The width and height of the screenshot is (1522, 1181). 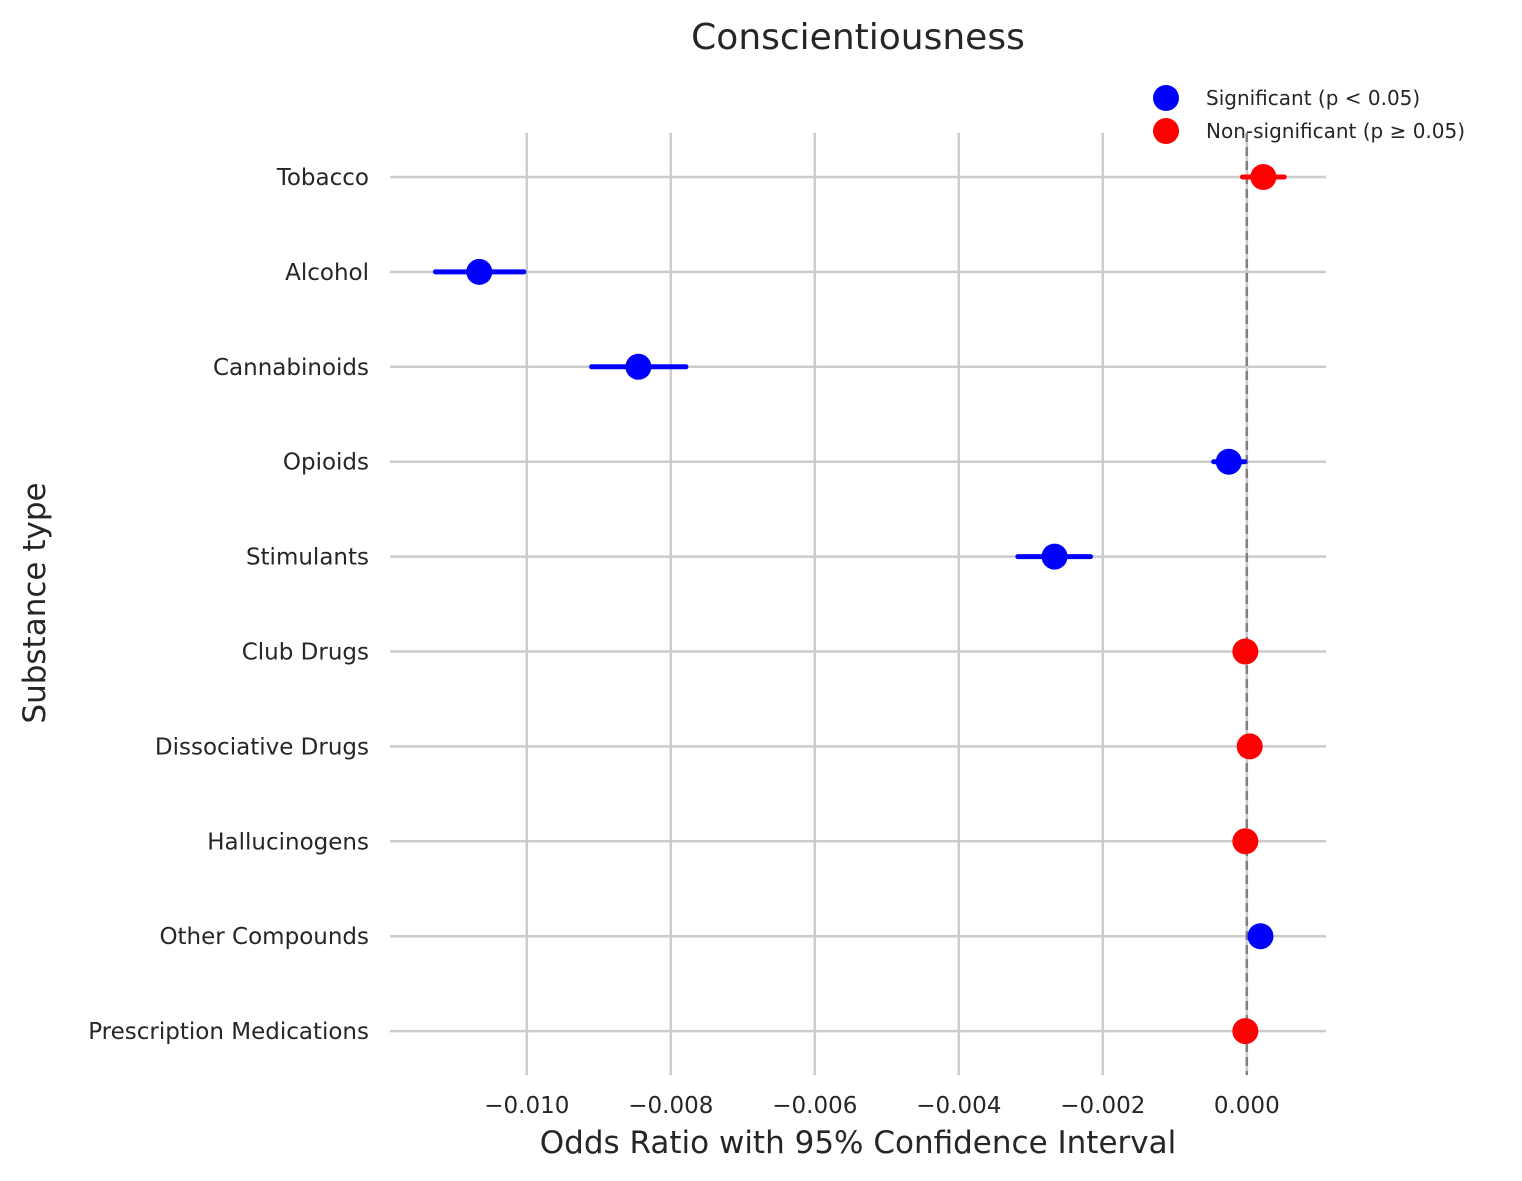 What do you see at coordinates (526, 1106) in the screenshot?
I see `x-tick-label: −0.010` at bounding box center [526, 1106].